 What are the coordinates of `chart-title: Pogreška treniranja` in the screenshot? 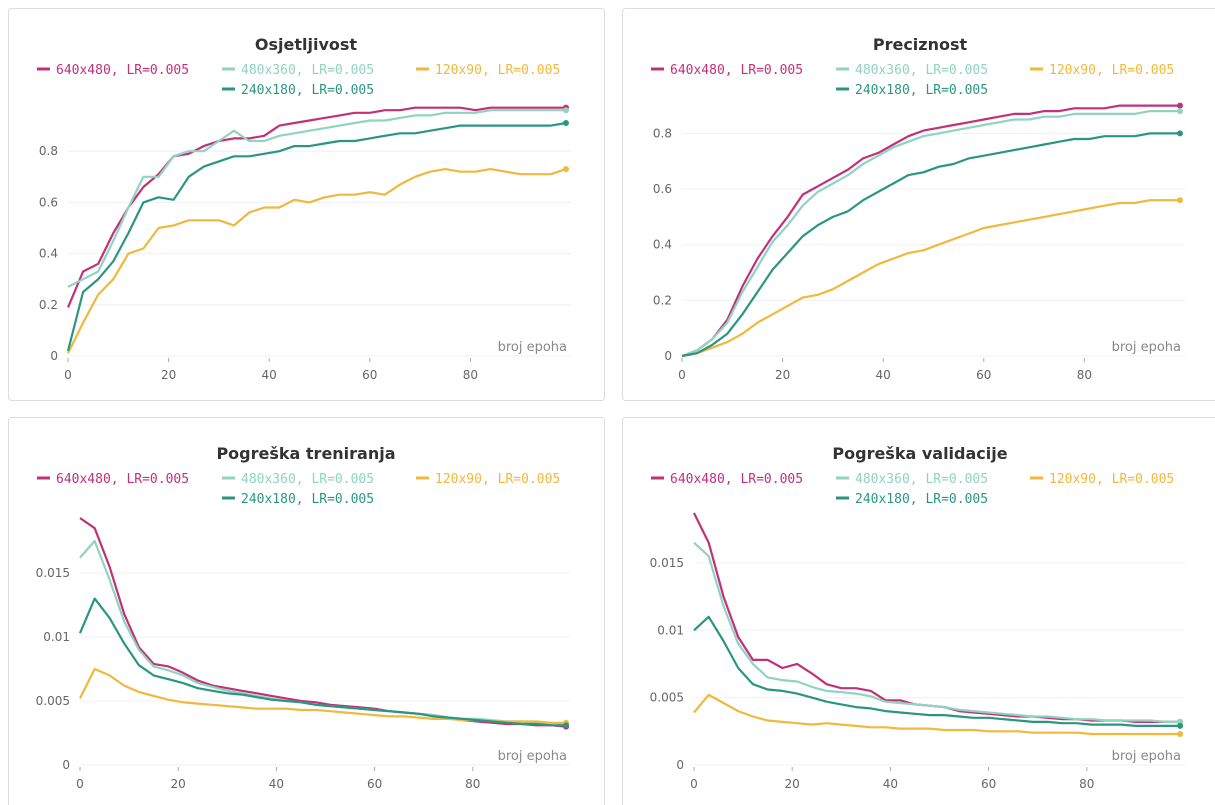 It's located at (305, 453).